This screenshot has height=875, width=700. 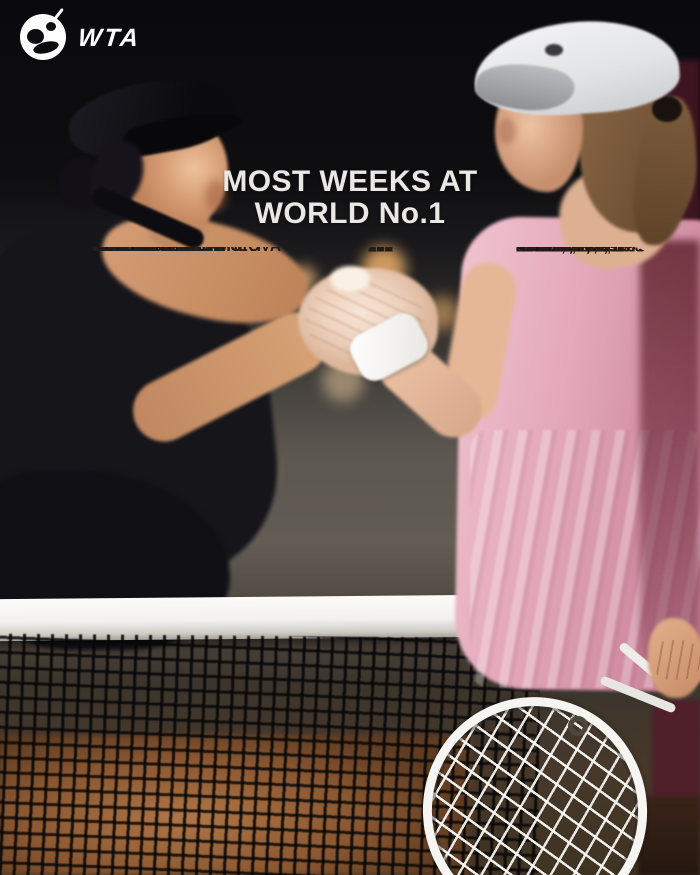 I want to click on player-name: MONICA SELES, so click(x=152, y=251).